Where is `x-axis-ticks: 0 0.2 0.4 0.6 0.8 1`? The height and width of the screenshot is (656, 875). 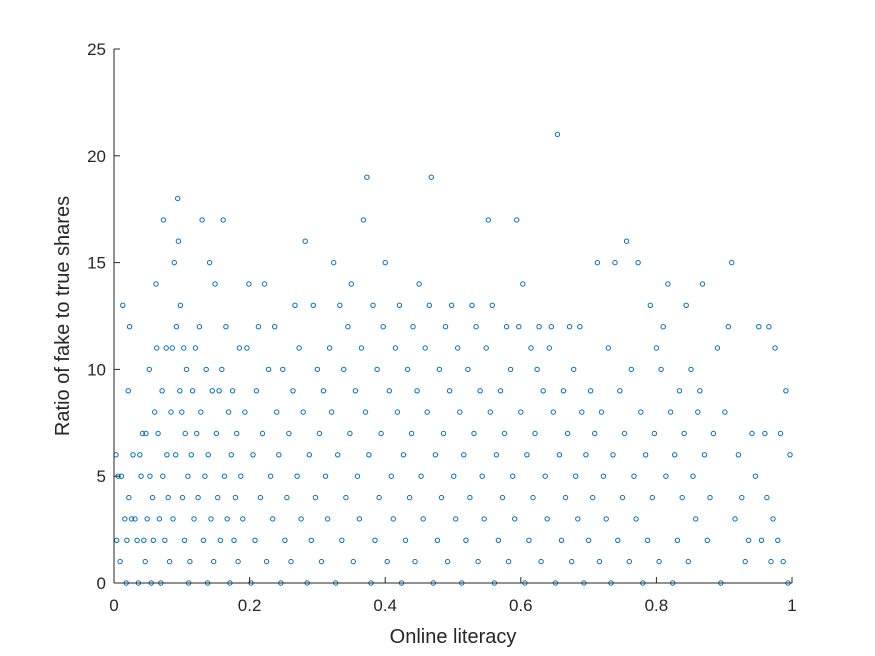
x-axis-ticks: 0 0.2 0.4 0.6 0.8 1 is located at coordinates (453, 596).